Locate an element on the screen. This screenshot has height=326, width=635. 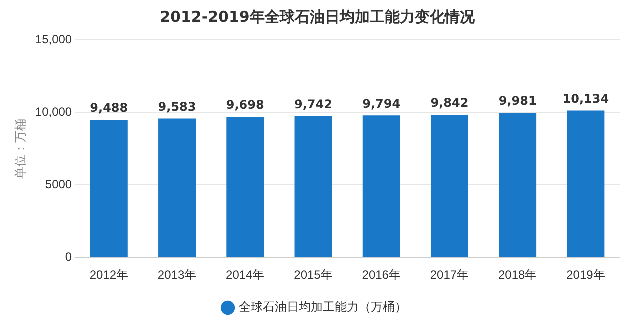
data-label: 10,134 is located at coordinates (586, 99).